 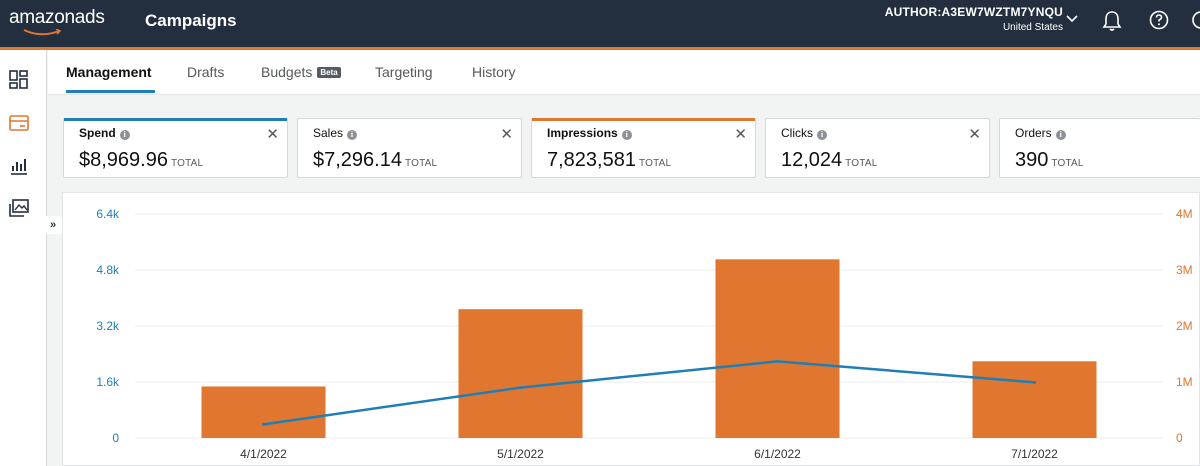 I want to click on tab-budgets-label: Budgets, so click(x=287, y=72).